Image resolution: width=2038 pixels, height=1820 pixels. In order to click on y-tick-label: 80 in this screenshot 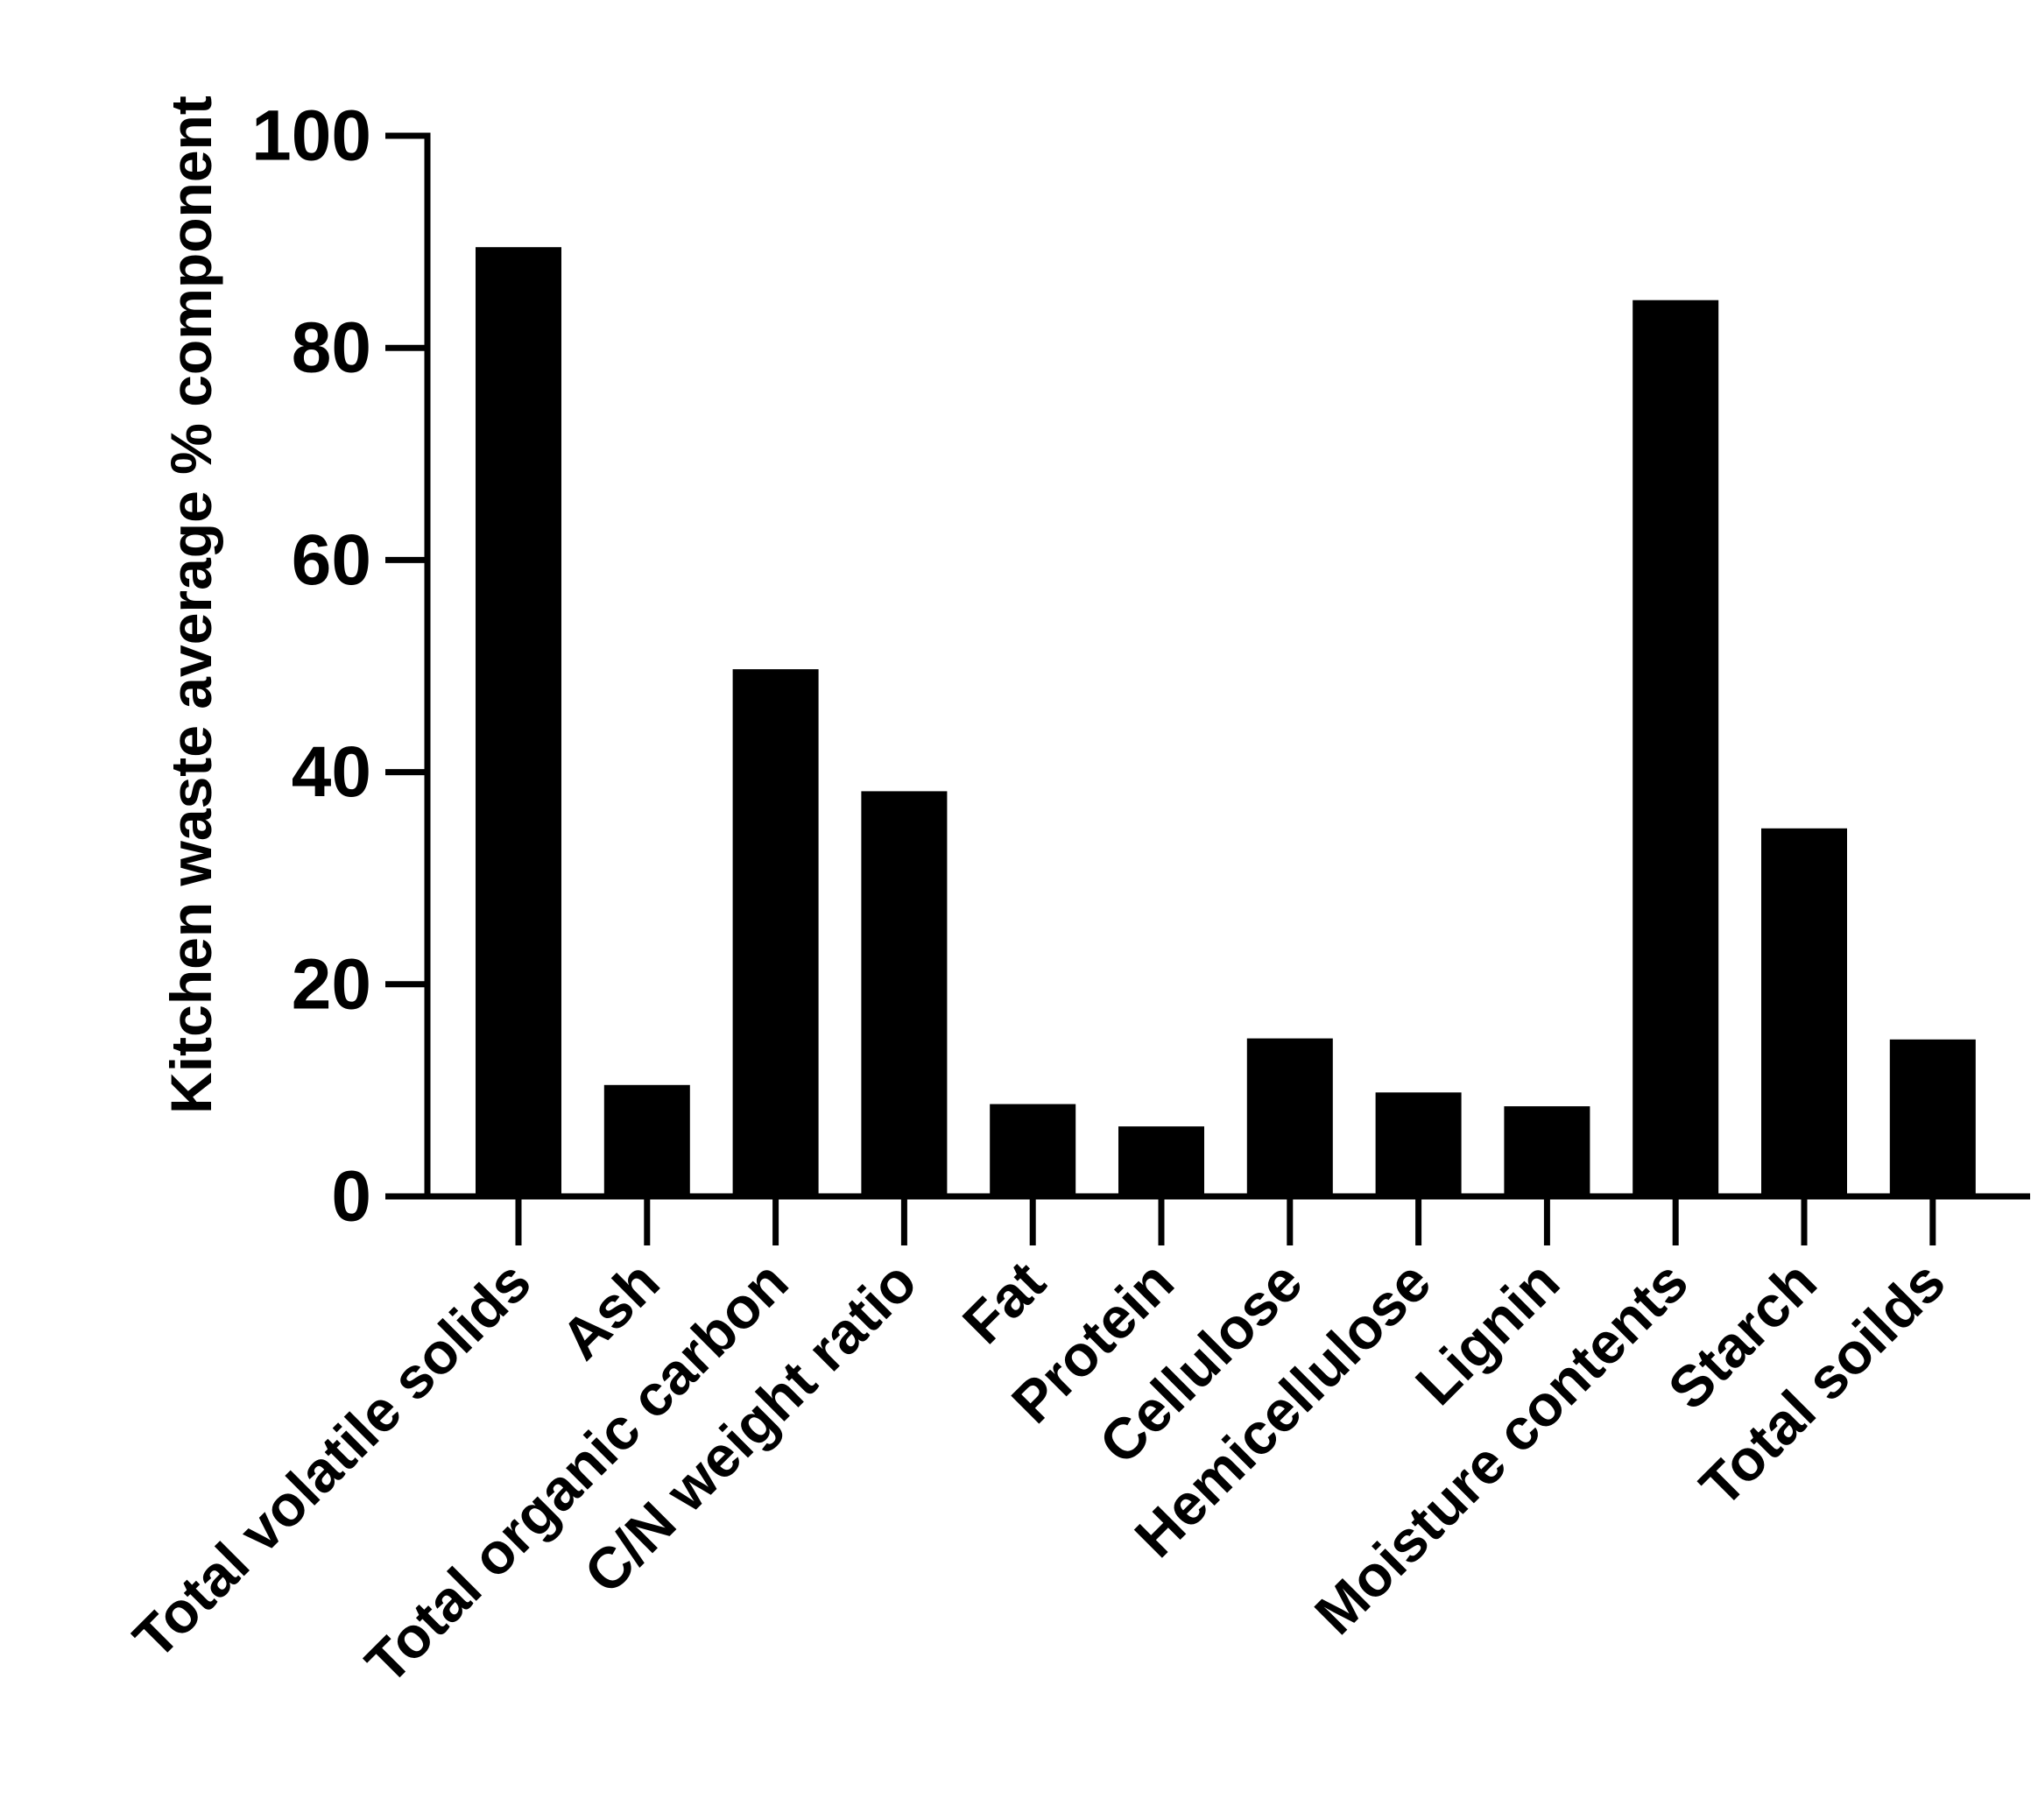, I will do `click(331, 348)`.